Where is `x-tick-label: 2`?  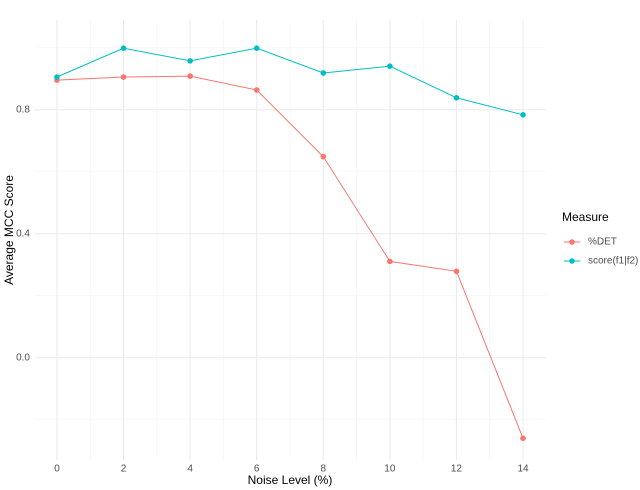 x-tick-label: 2 is located at coordinates (124, 469).